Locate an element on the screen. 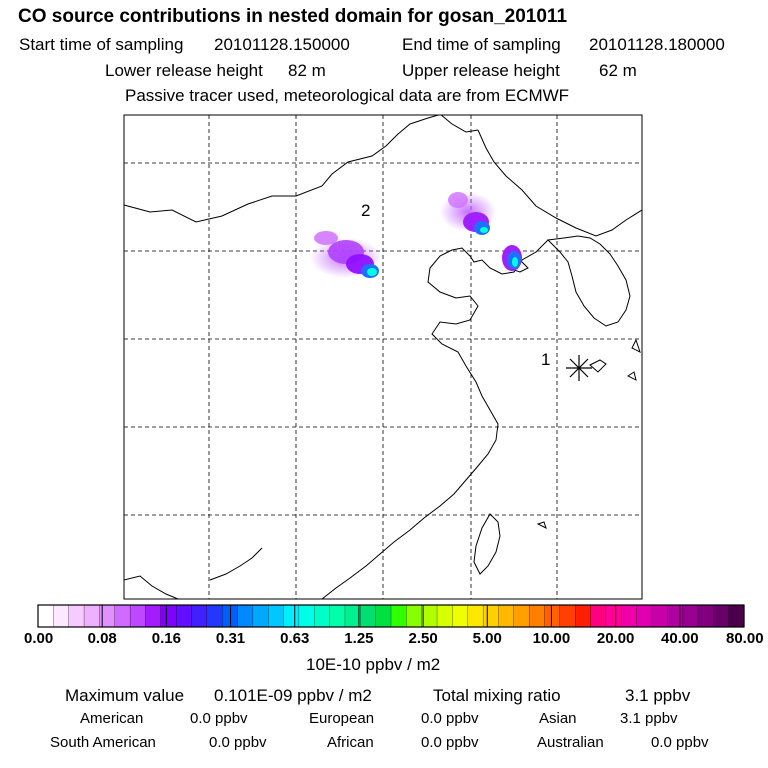 The height and width of the screenshot is (768, 768). colorbar-tick-label: 0.16 is located at coordinates (166, 638).